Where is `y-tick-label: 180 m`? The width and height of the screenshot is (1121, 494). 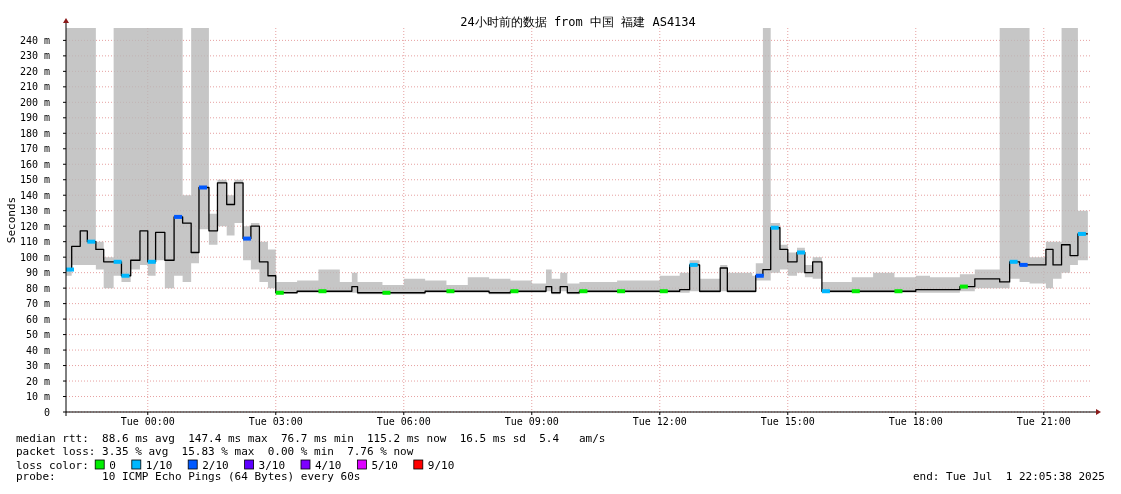
y-tick-label: 180 m is located at coordinates (34, 133).